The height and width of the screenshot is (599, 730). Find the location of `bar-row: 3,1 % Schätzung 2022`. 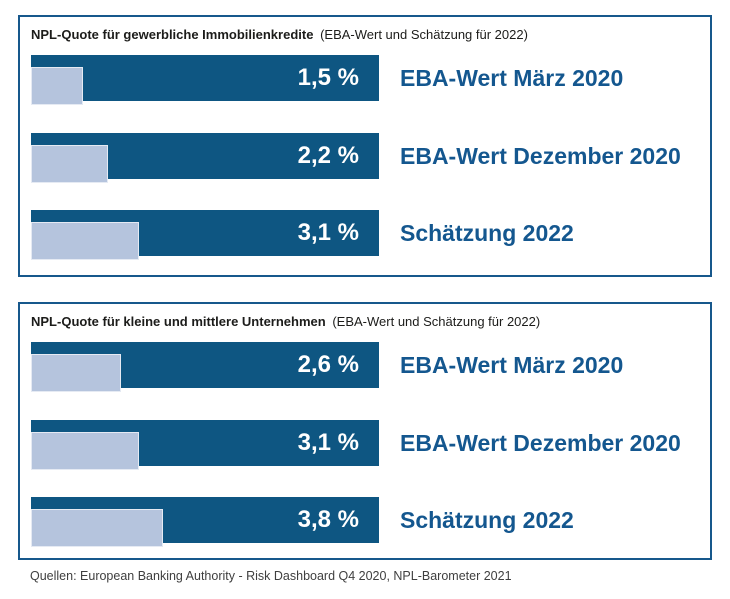

bar-row: 3,1 % Schätzung 2022 is located at coordinates (302, 235).